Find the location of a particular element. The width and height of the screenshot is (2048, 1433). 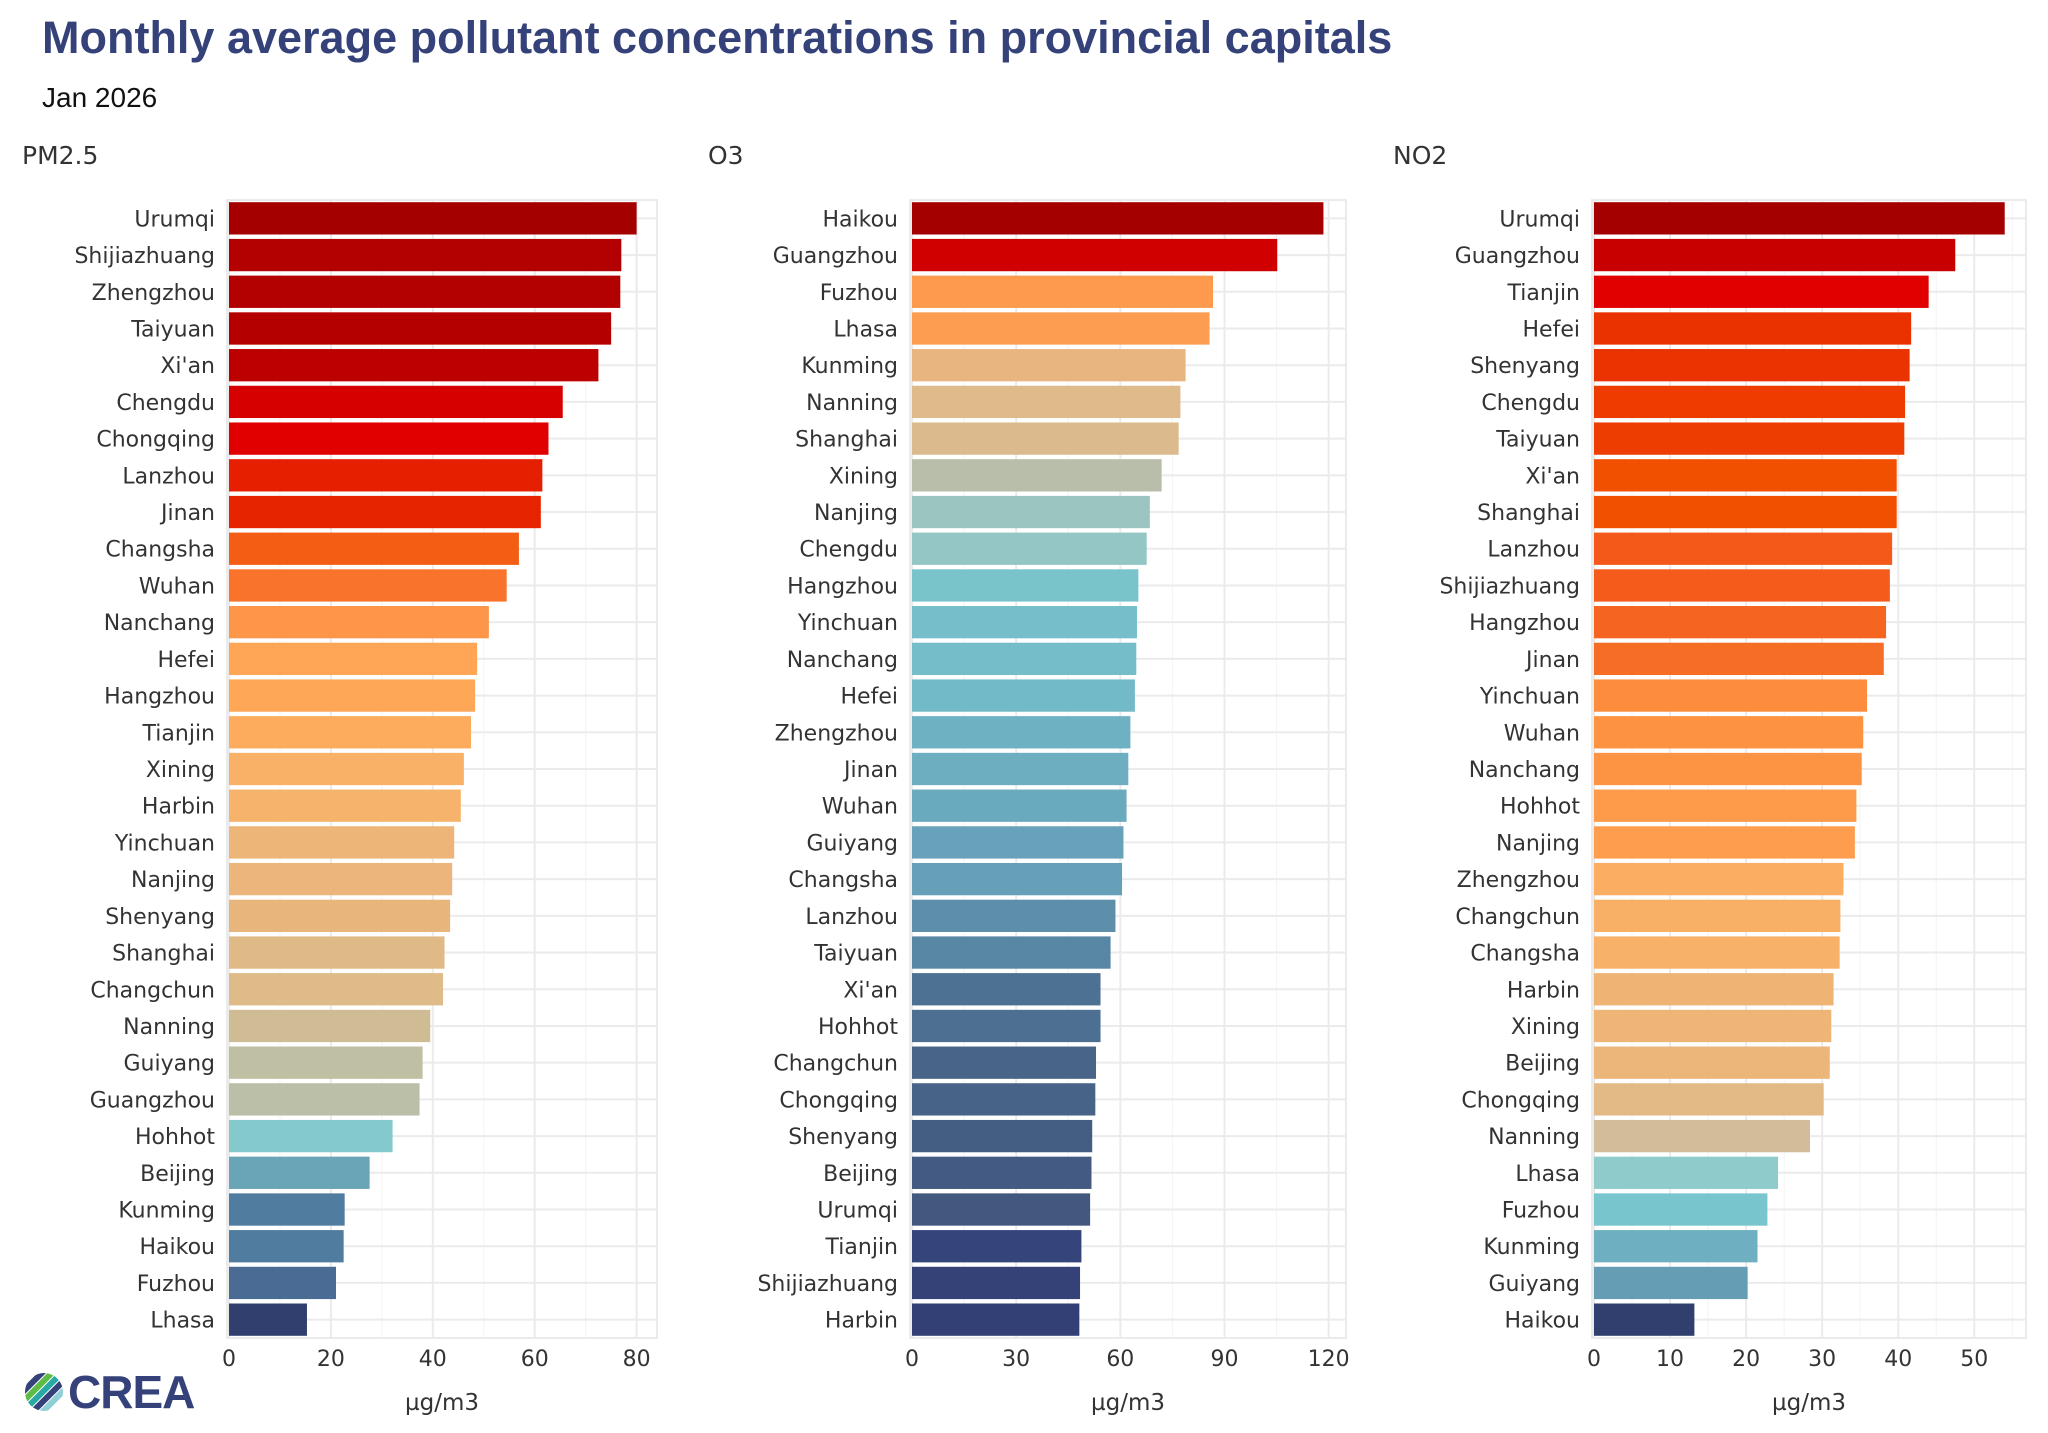

category-label: Chongqing is located at coordinates (155, 440).